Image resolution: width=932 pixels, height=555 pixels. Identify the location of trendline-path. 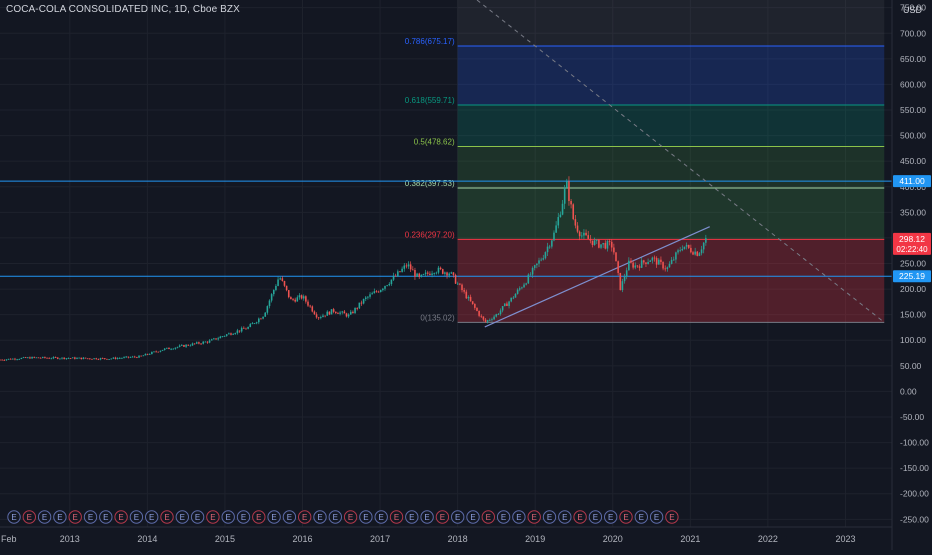
(597, 277).